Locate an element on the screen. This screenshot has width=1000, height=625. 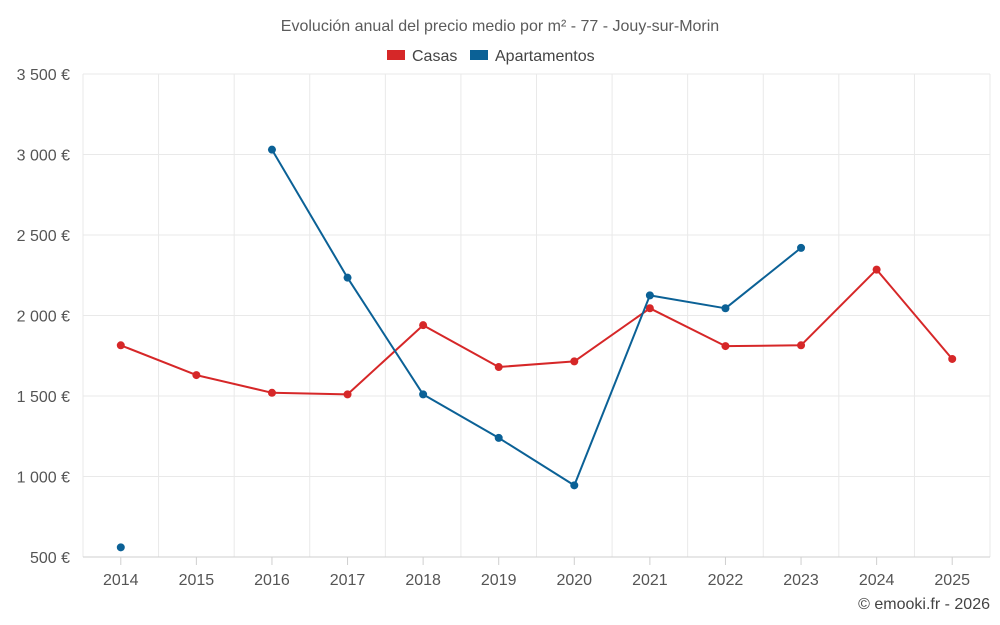
x-tick-label: 2023 is located at coordinates (801, 580).